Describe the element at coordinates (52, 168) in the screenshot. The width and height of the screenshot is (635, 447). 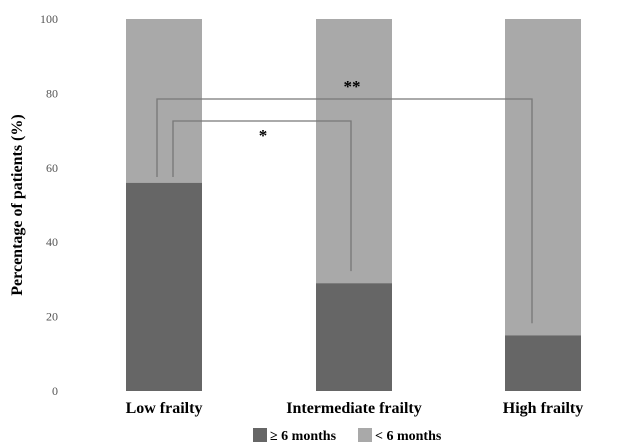
I see `y-tick-label: 60` at that location.